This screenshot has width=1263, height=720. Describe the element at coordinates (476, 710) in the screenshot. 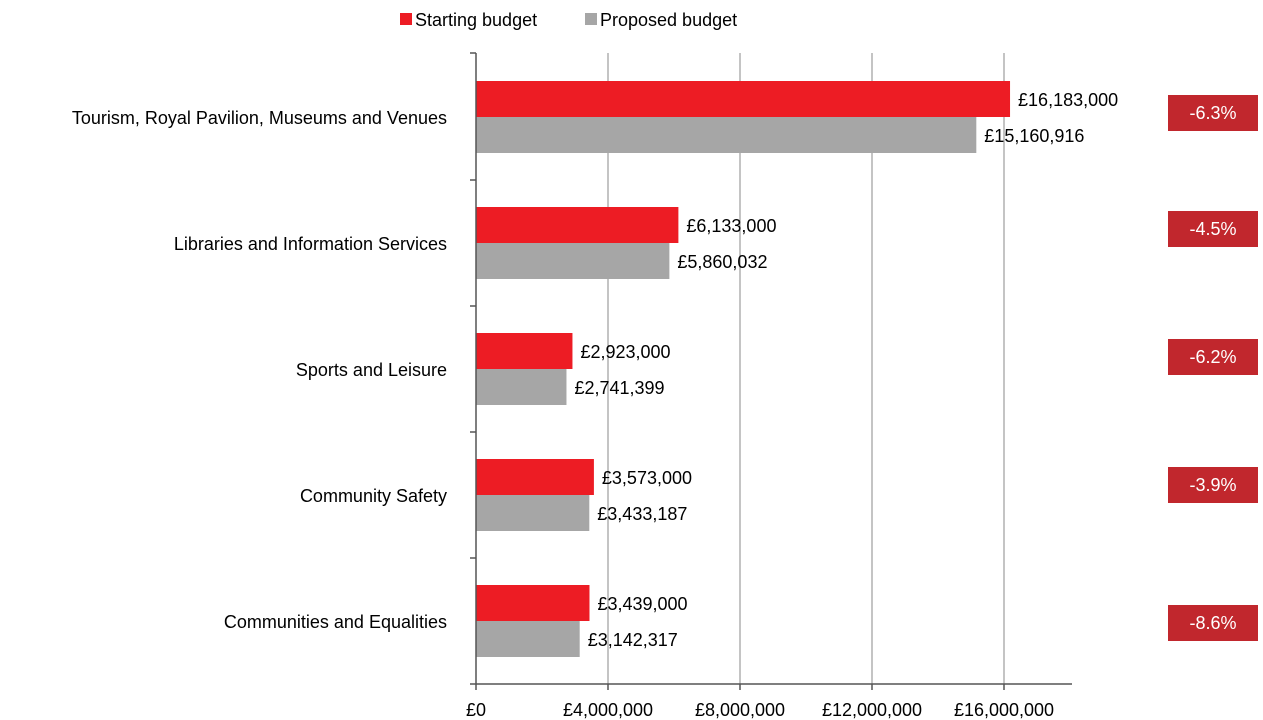

I see `x-tick-label: £0` at that location.